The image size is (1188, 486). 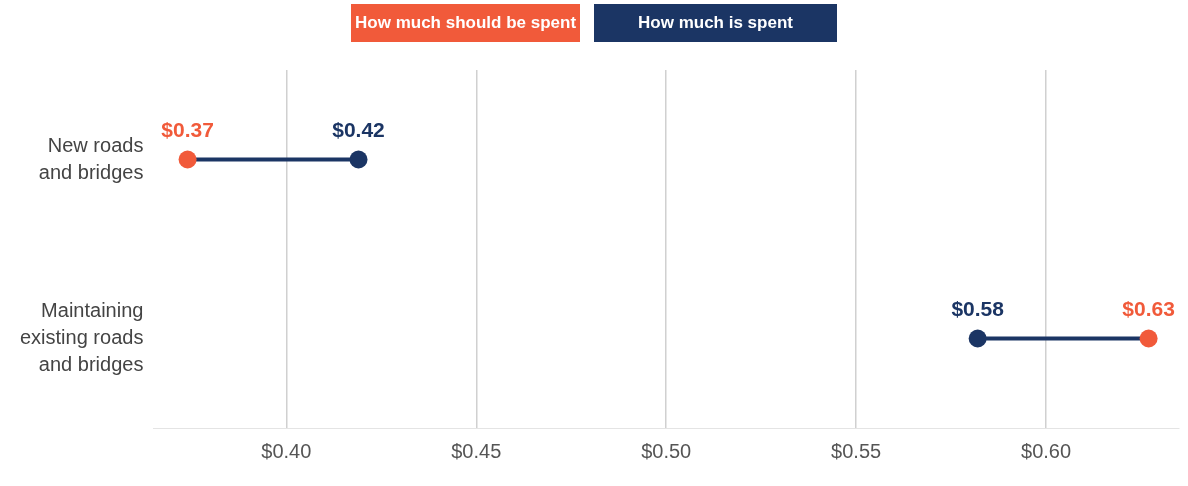 What do you see at coordinates (978, 308) in the screenshot?
I see `data-label: $0.58` at bounding box center [978, 308].